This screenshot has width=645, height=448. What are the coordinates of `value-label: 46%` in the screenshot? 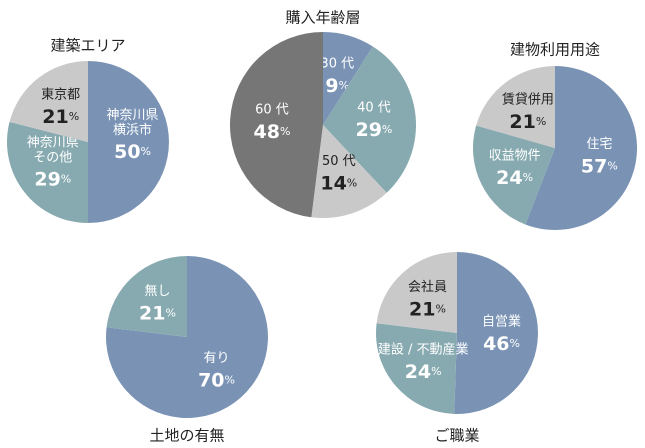 It's located at (501, 343).